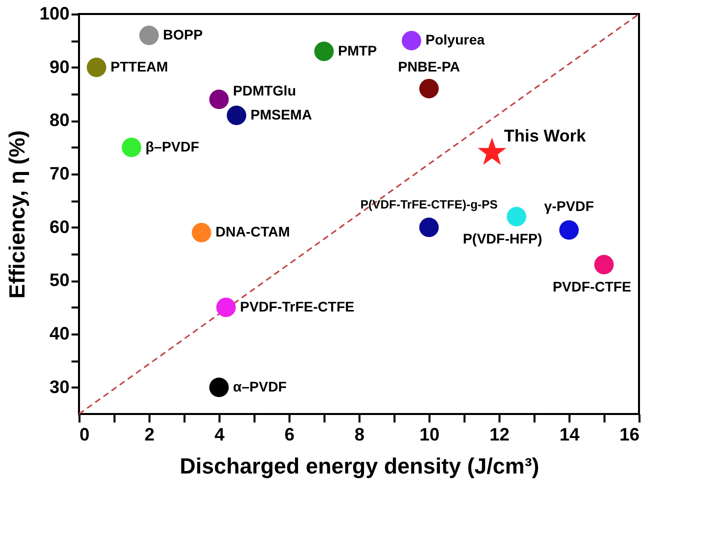 The image size is (722, 555). Describe the element at coordinates (264, 90) in the screenshot. I see `series-label: PDMTGlu` at that location.